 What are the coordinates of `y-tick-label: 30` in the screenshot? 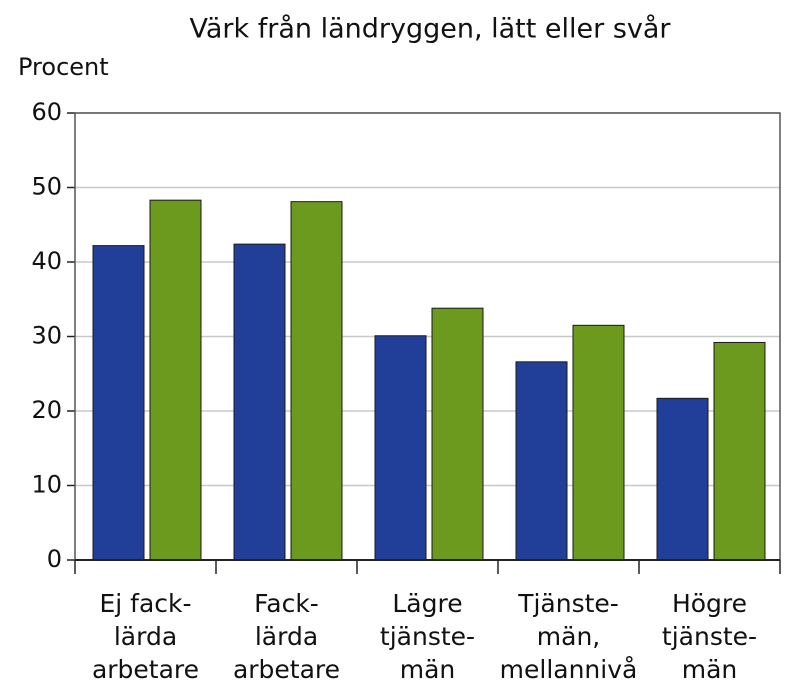 It's located at (46, 336).